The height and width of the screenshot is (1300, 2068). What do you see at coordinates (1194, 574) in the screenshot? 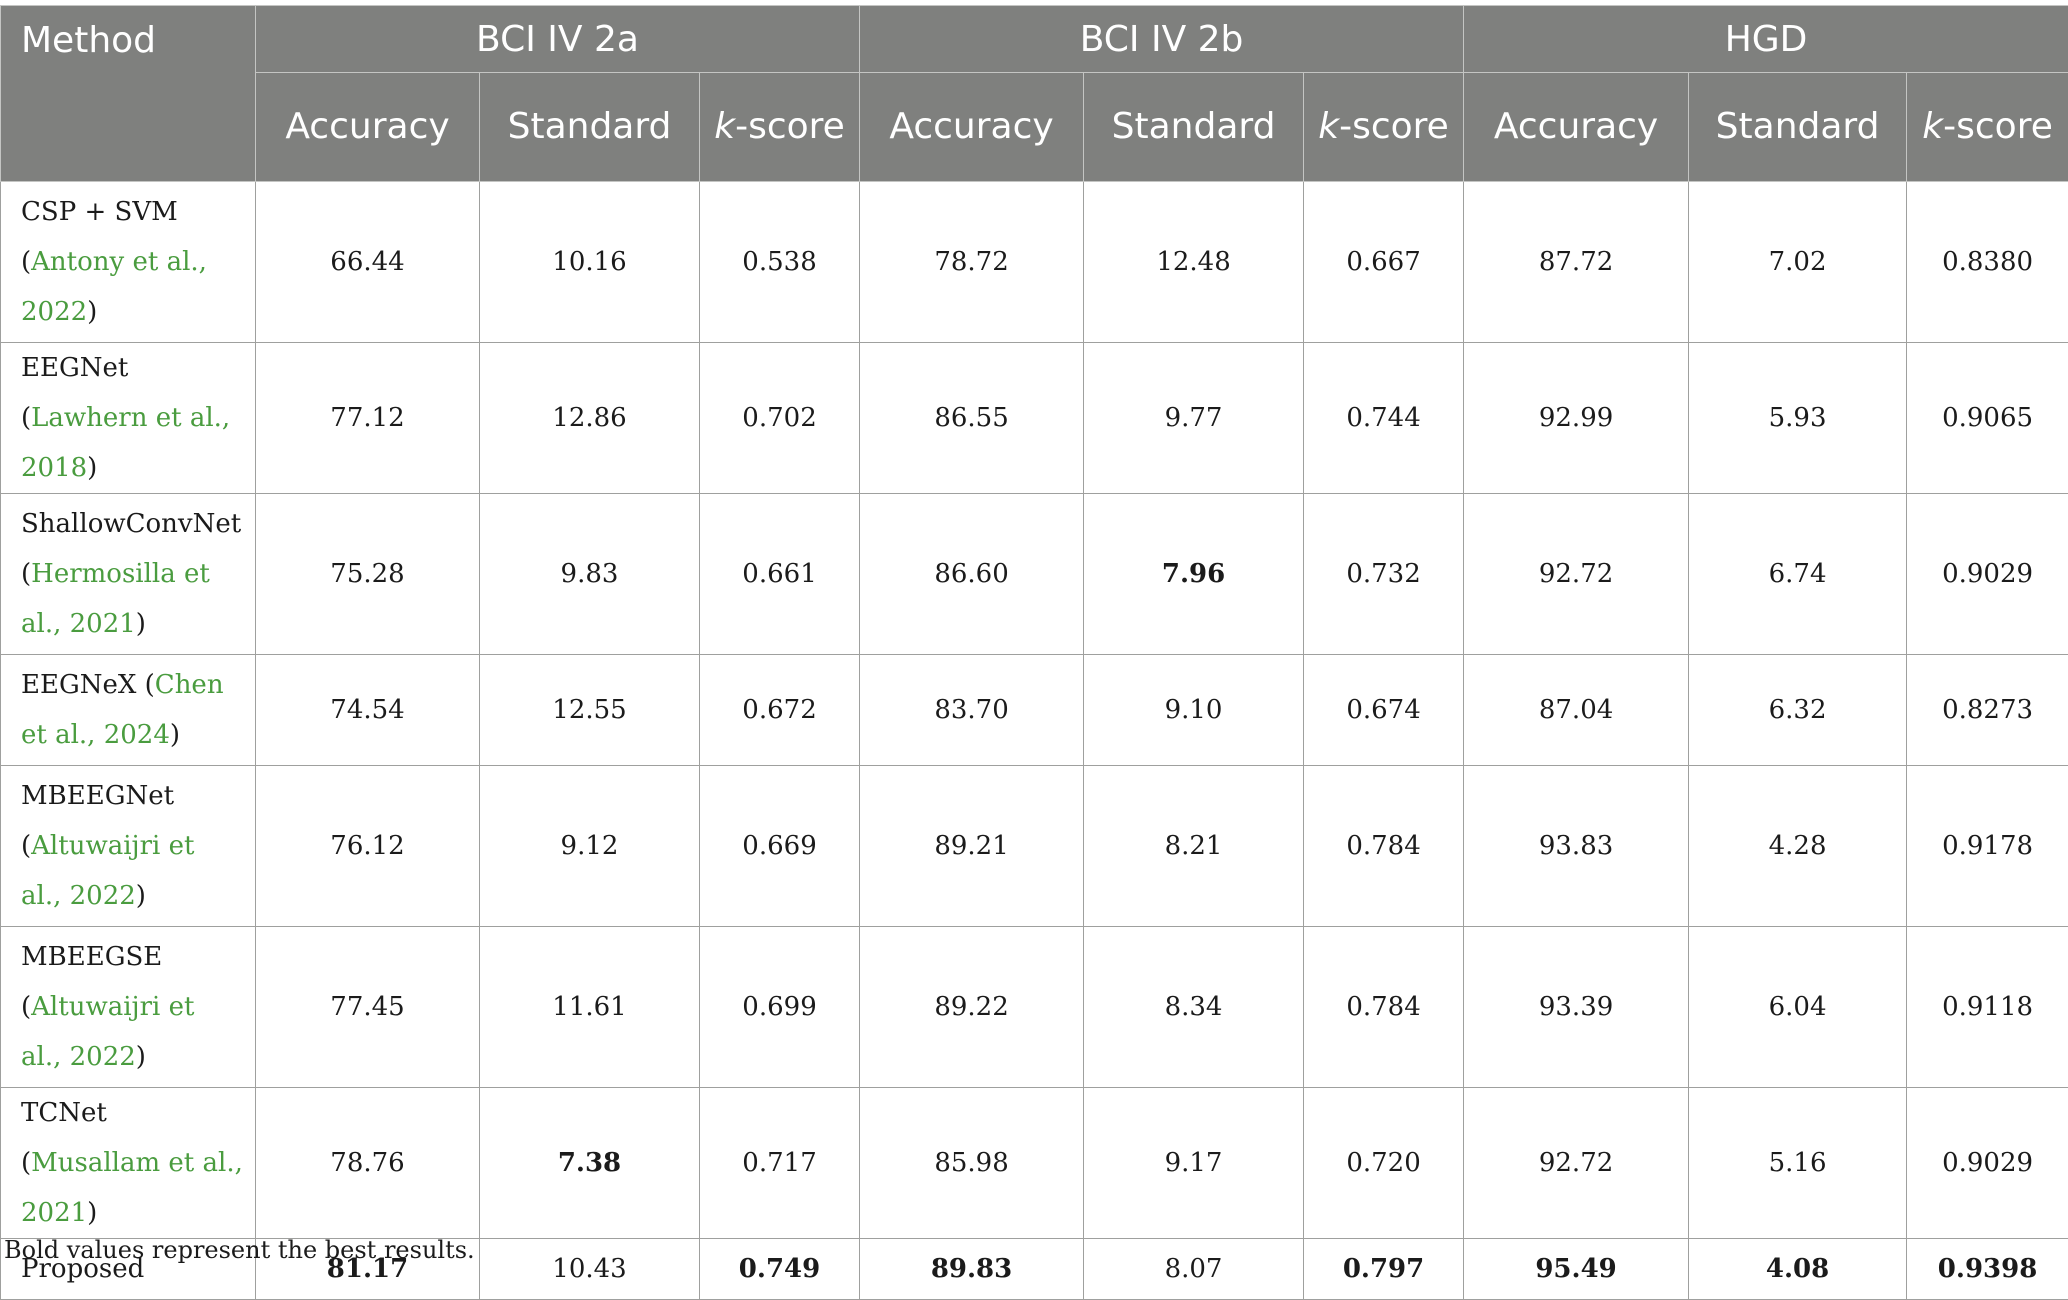
I see `value-cell-best: 7.96` at bounding box center [1194, 574].